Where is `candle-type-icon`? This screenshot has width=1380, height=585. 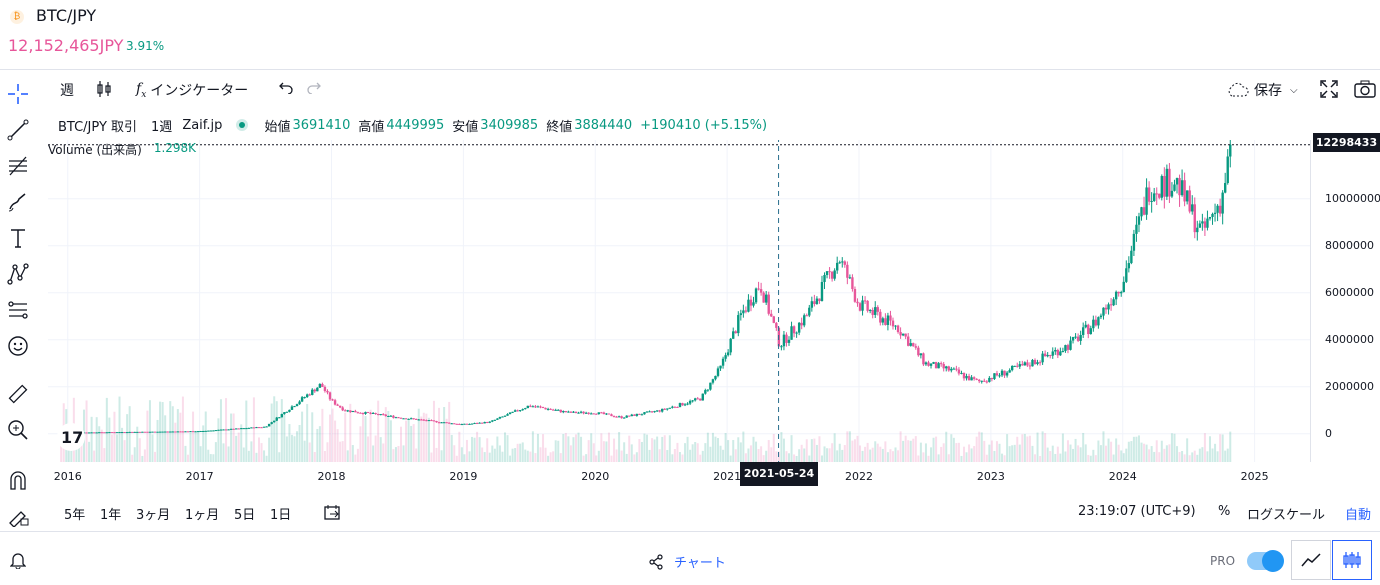
candle-type-icon is located at coordinates (104, 89).